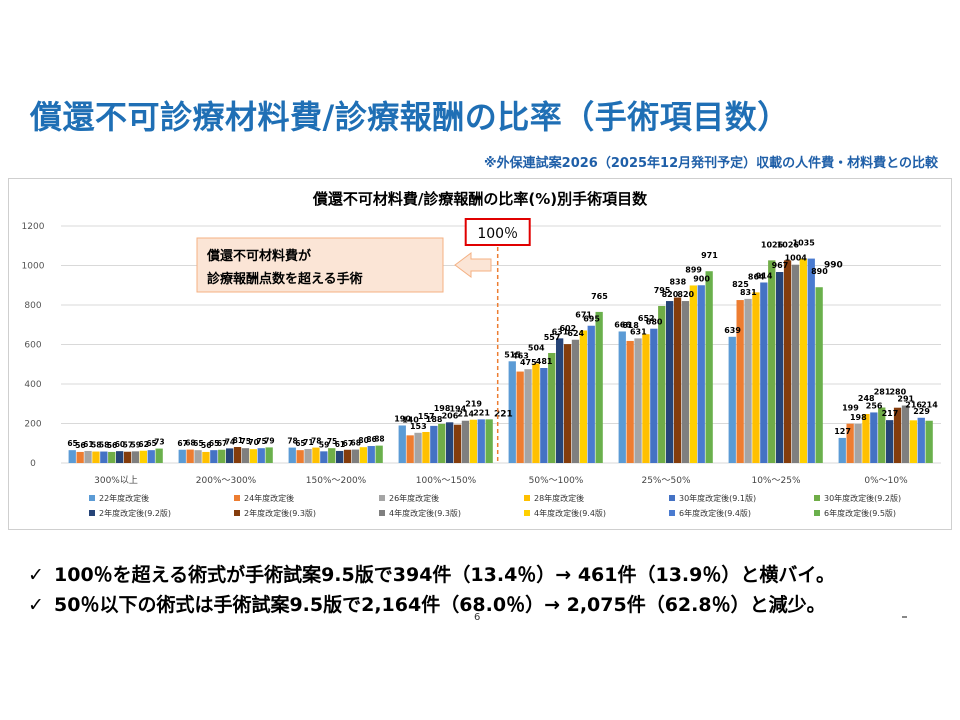  What do you see at coordinates (583, 314) in the screenshot?
I see `data-label: 671` at bounding box center [583, 314].